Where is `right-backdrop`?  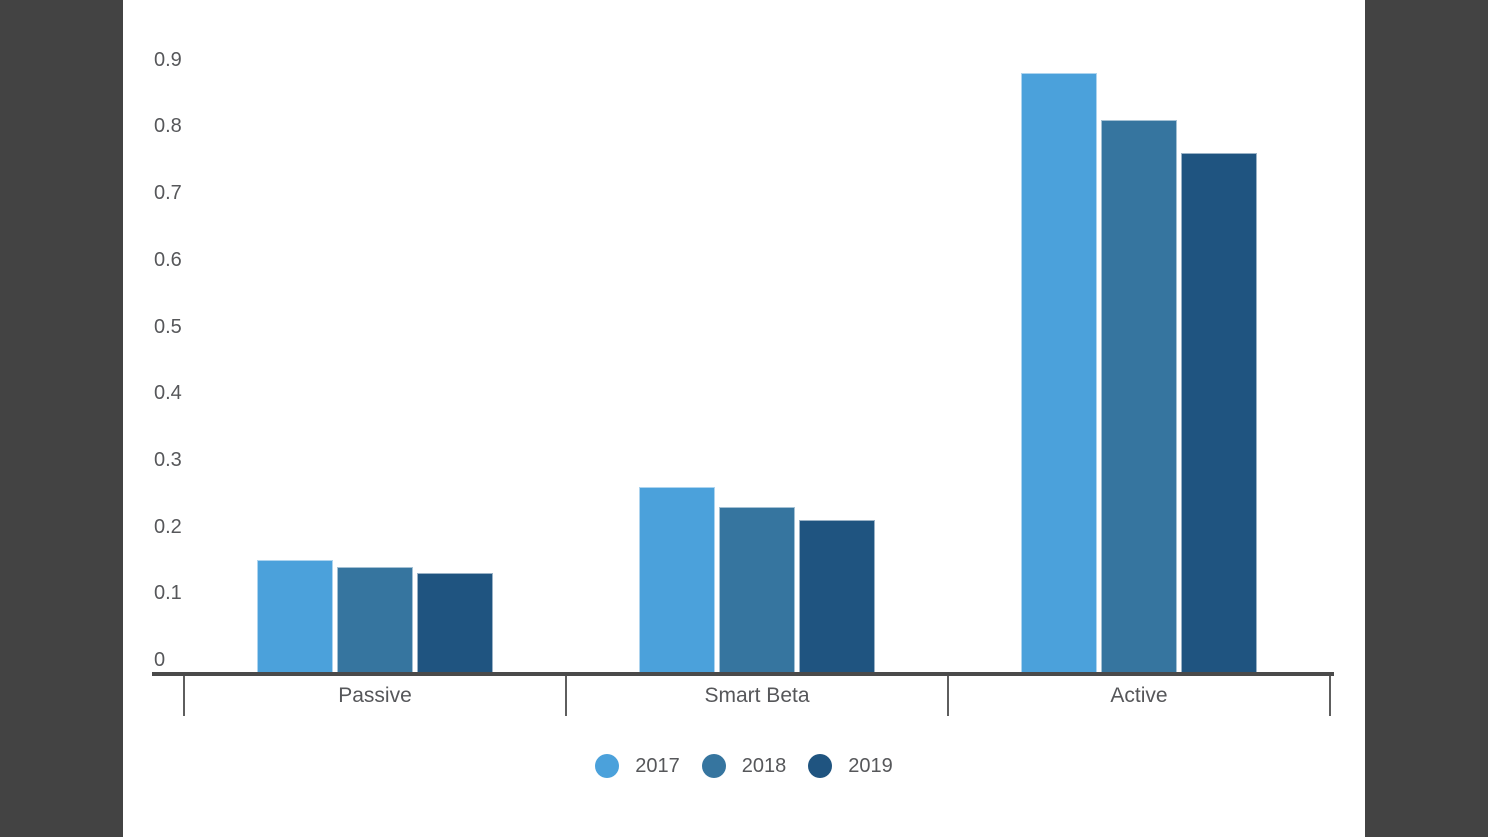 right-backdrop is located at coordinates (1426, 418).